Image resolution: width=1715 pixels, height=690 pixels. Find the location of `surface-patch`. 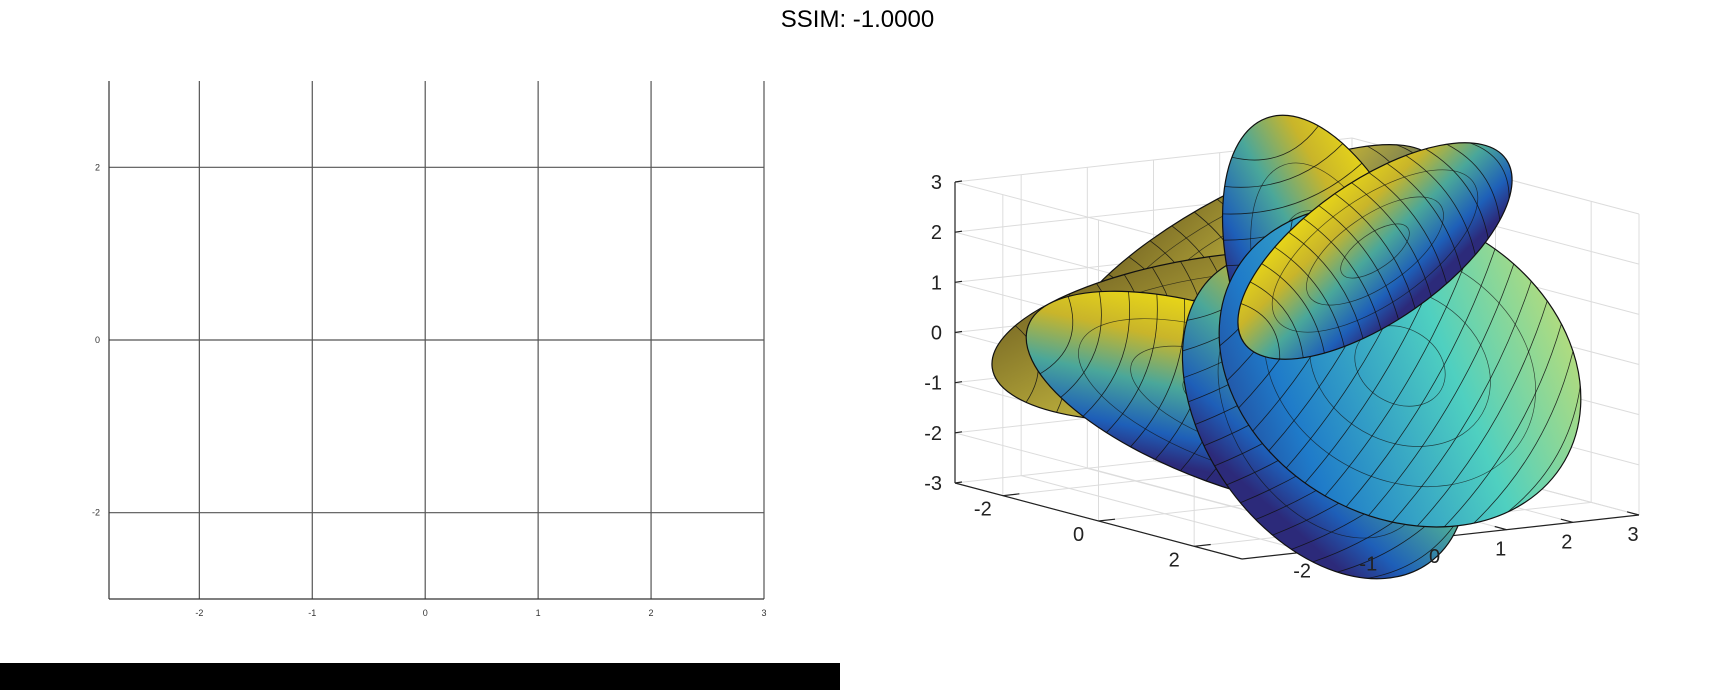

surface-patch is located at coordinates (1375, 251).